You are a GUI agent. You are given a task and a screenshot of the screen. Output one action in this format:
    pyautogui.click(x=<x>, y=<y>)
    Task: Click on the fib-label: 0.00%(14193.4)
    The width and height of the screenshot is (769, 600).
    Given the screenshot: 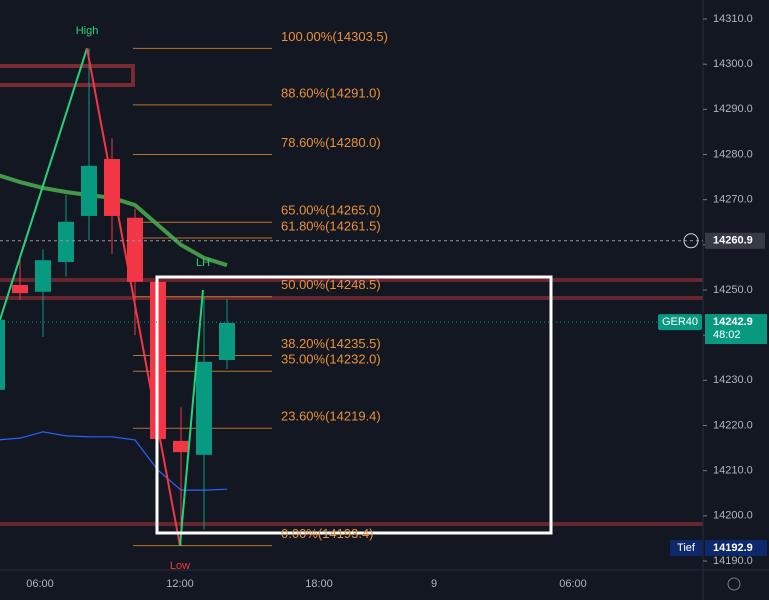 What is the action you would take?
    pyautogui.click(x=327, y=533)
    